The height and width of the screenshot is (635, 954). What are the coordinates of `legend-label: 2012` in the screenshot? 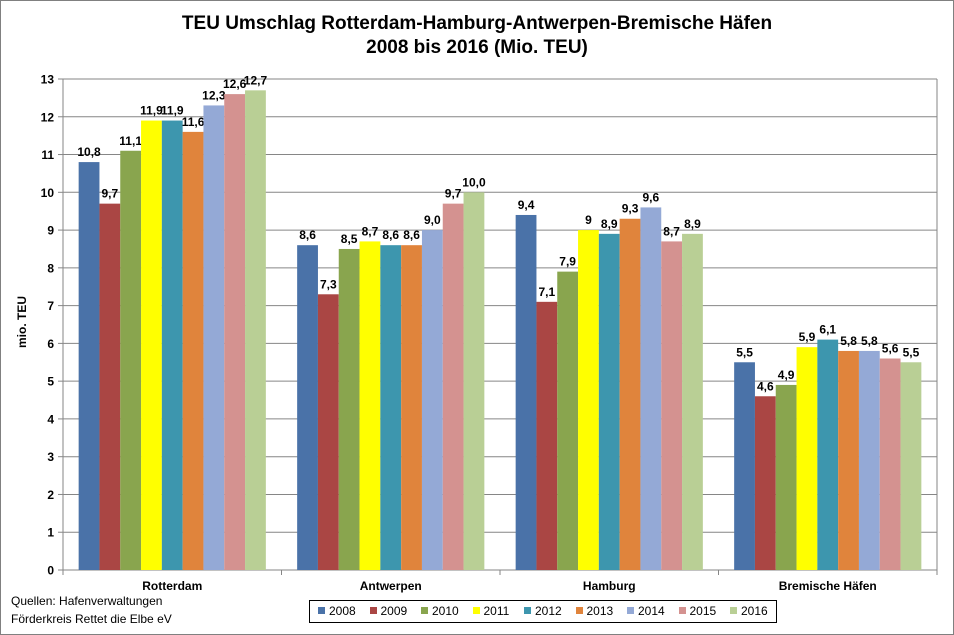 It's located at (548, 611).